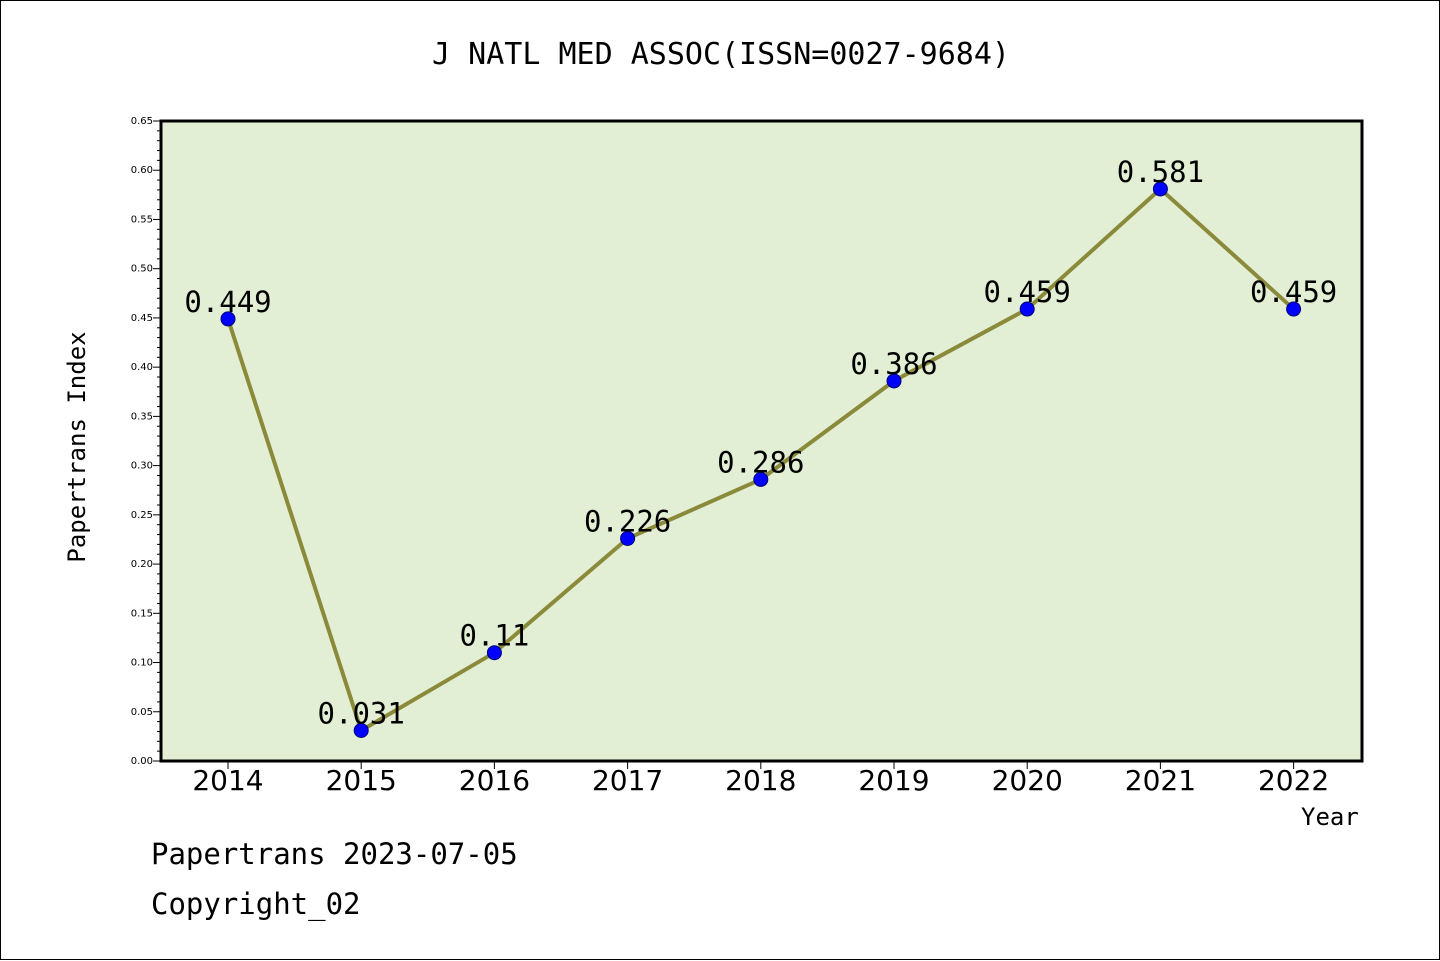 The image size is (1440, 961). Describe the element at coordinates (1330, 817) in the screenshot. I see `x-axis-label: Year` at that location.